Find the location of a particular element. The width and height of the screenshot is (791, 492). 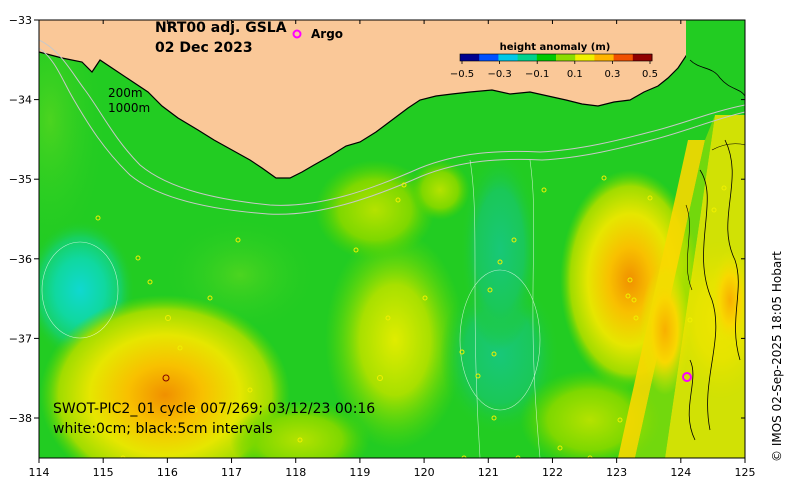

colorbar-frame is located at coordinates (556, 57).